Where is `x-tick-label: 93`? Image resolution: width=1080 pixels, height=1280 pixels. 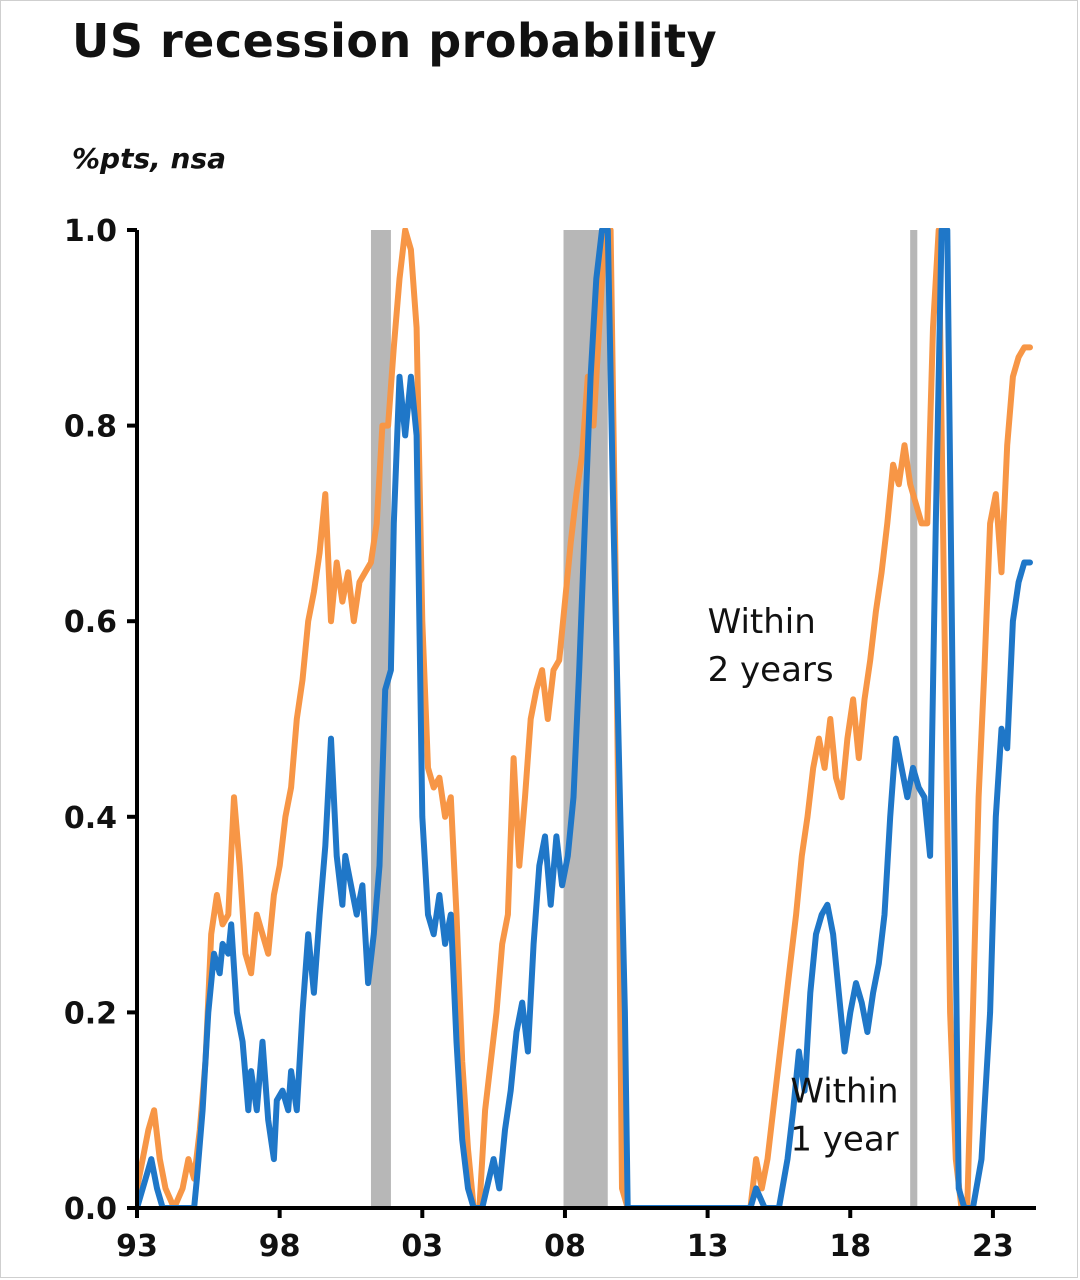 x-tick-label: 93 is located at coordinates (137, 1246).